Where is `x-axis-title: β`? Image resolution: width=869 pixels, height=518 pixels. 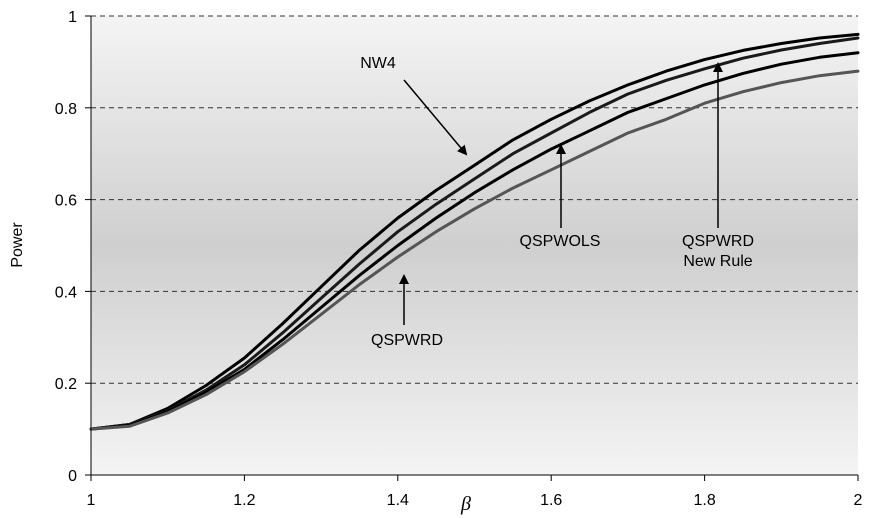 x-axis-title: β is located at coordinates (465, 504).